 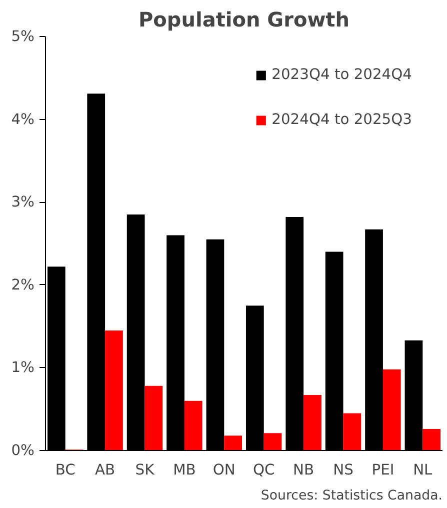 What do you see at coordinates (342, 74) in the screenshot?
I see `legend-label: 2023Q4 to 2024Q4` at bounding box center [342, 74].